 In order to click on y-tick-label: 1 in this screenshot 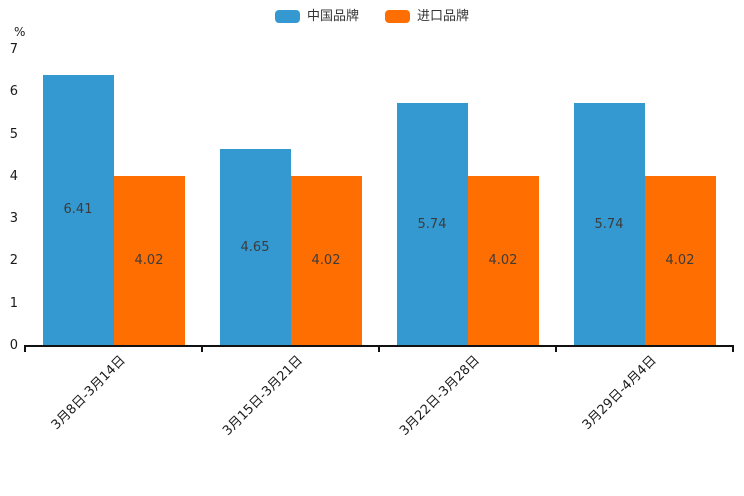, I will do `click(13, 303)`.